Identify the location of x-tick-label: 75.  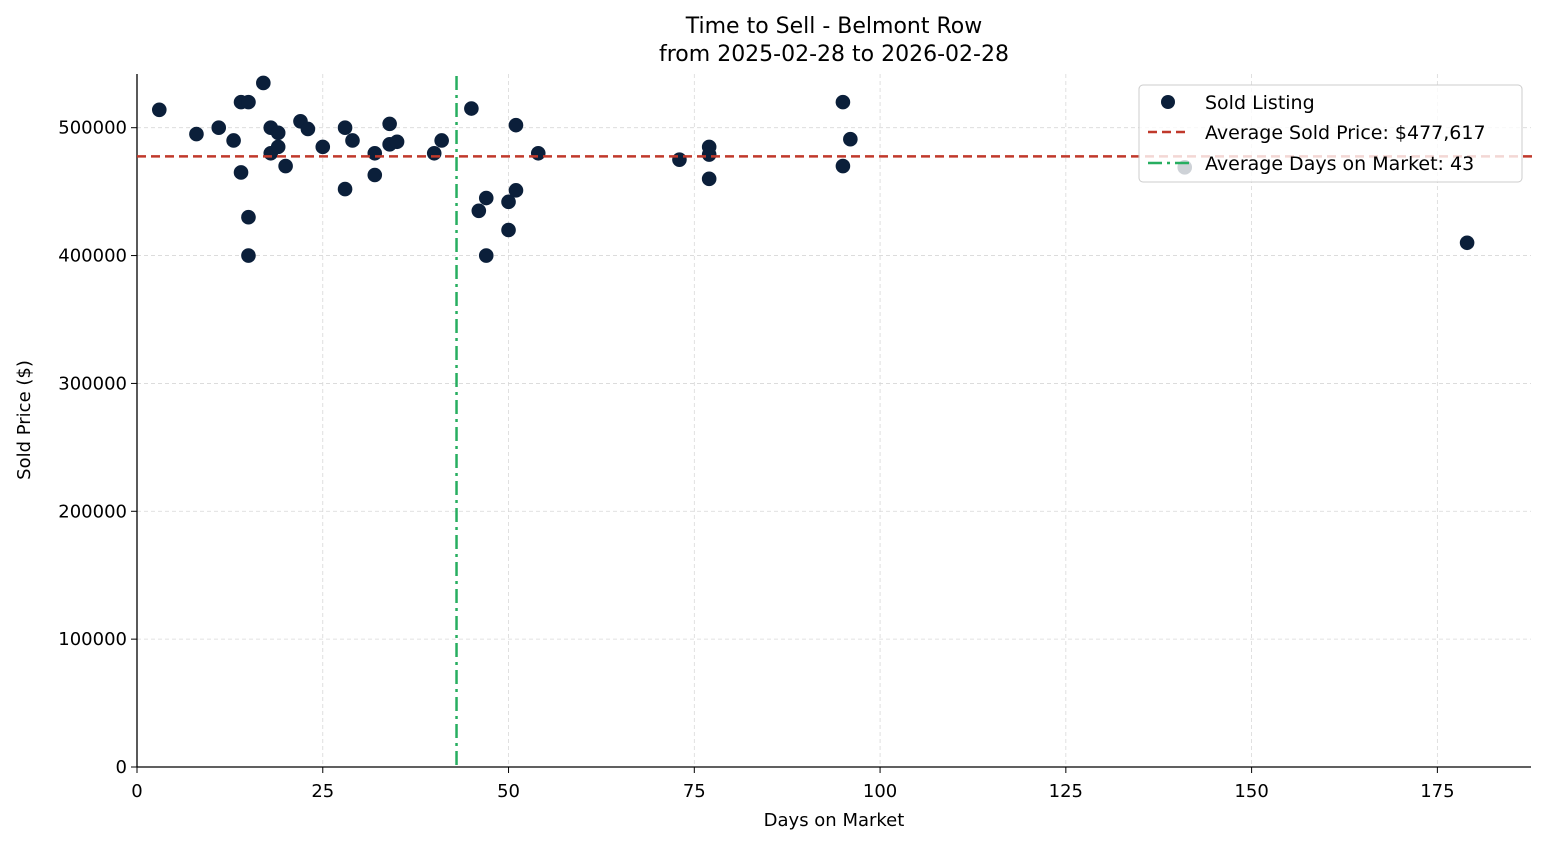
(694, 791).